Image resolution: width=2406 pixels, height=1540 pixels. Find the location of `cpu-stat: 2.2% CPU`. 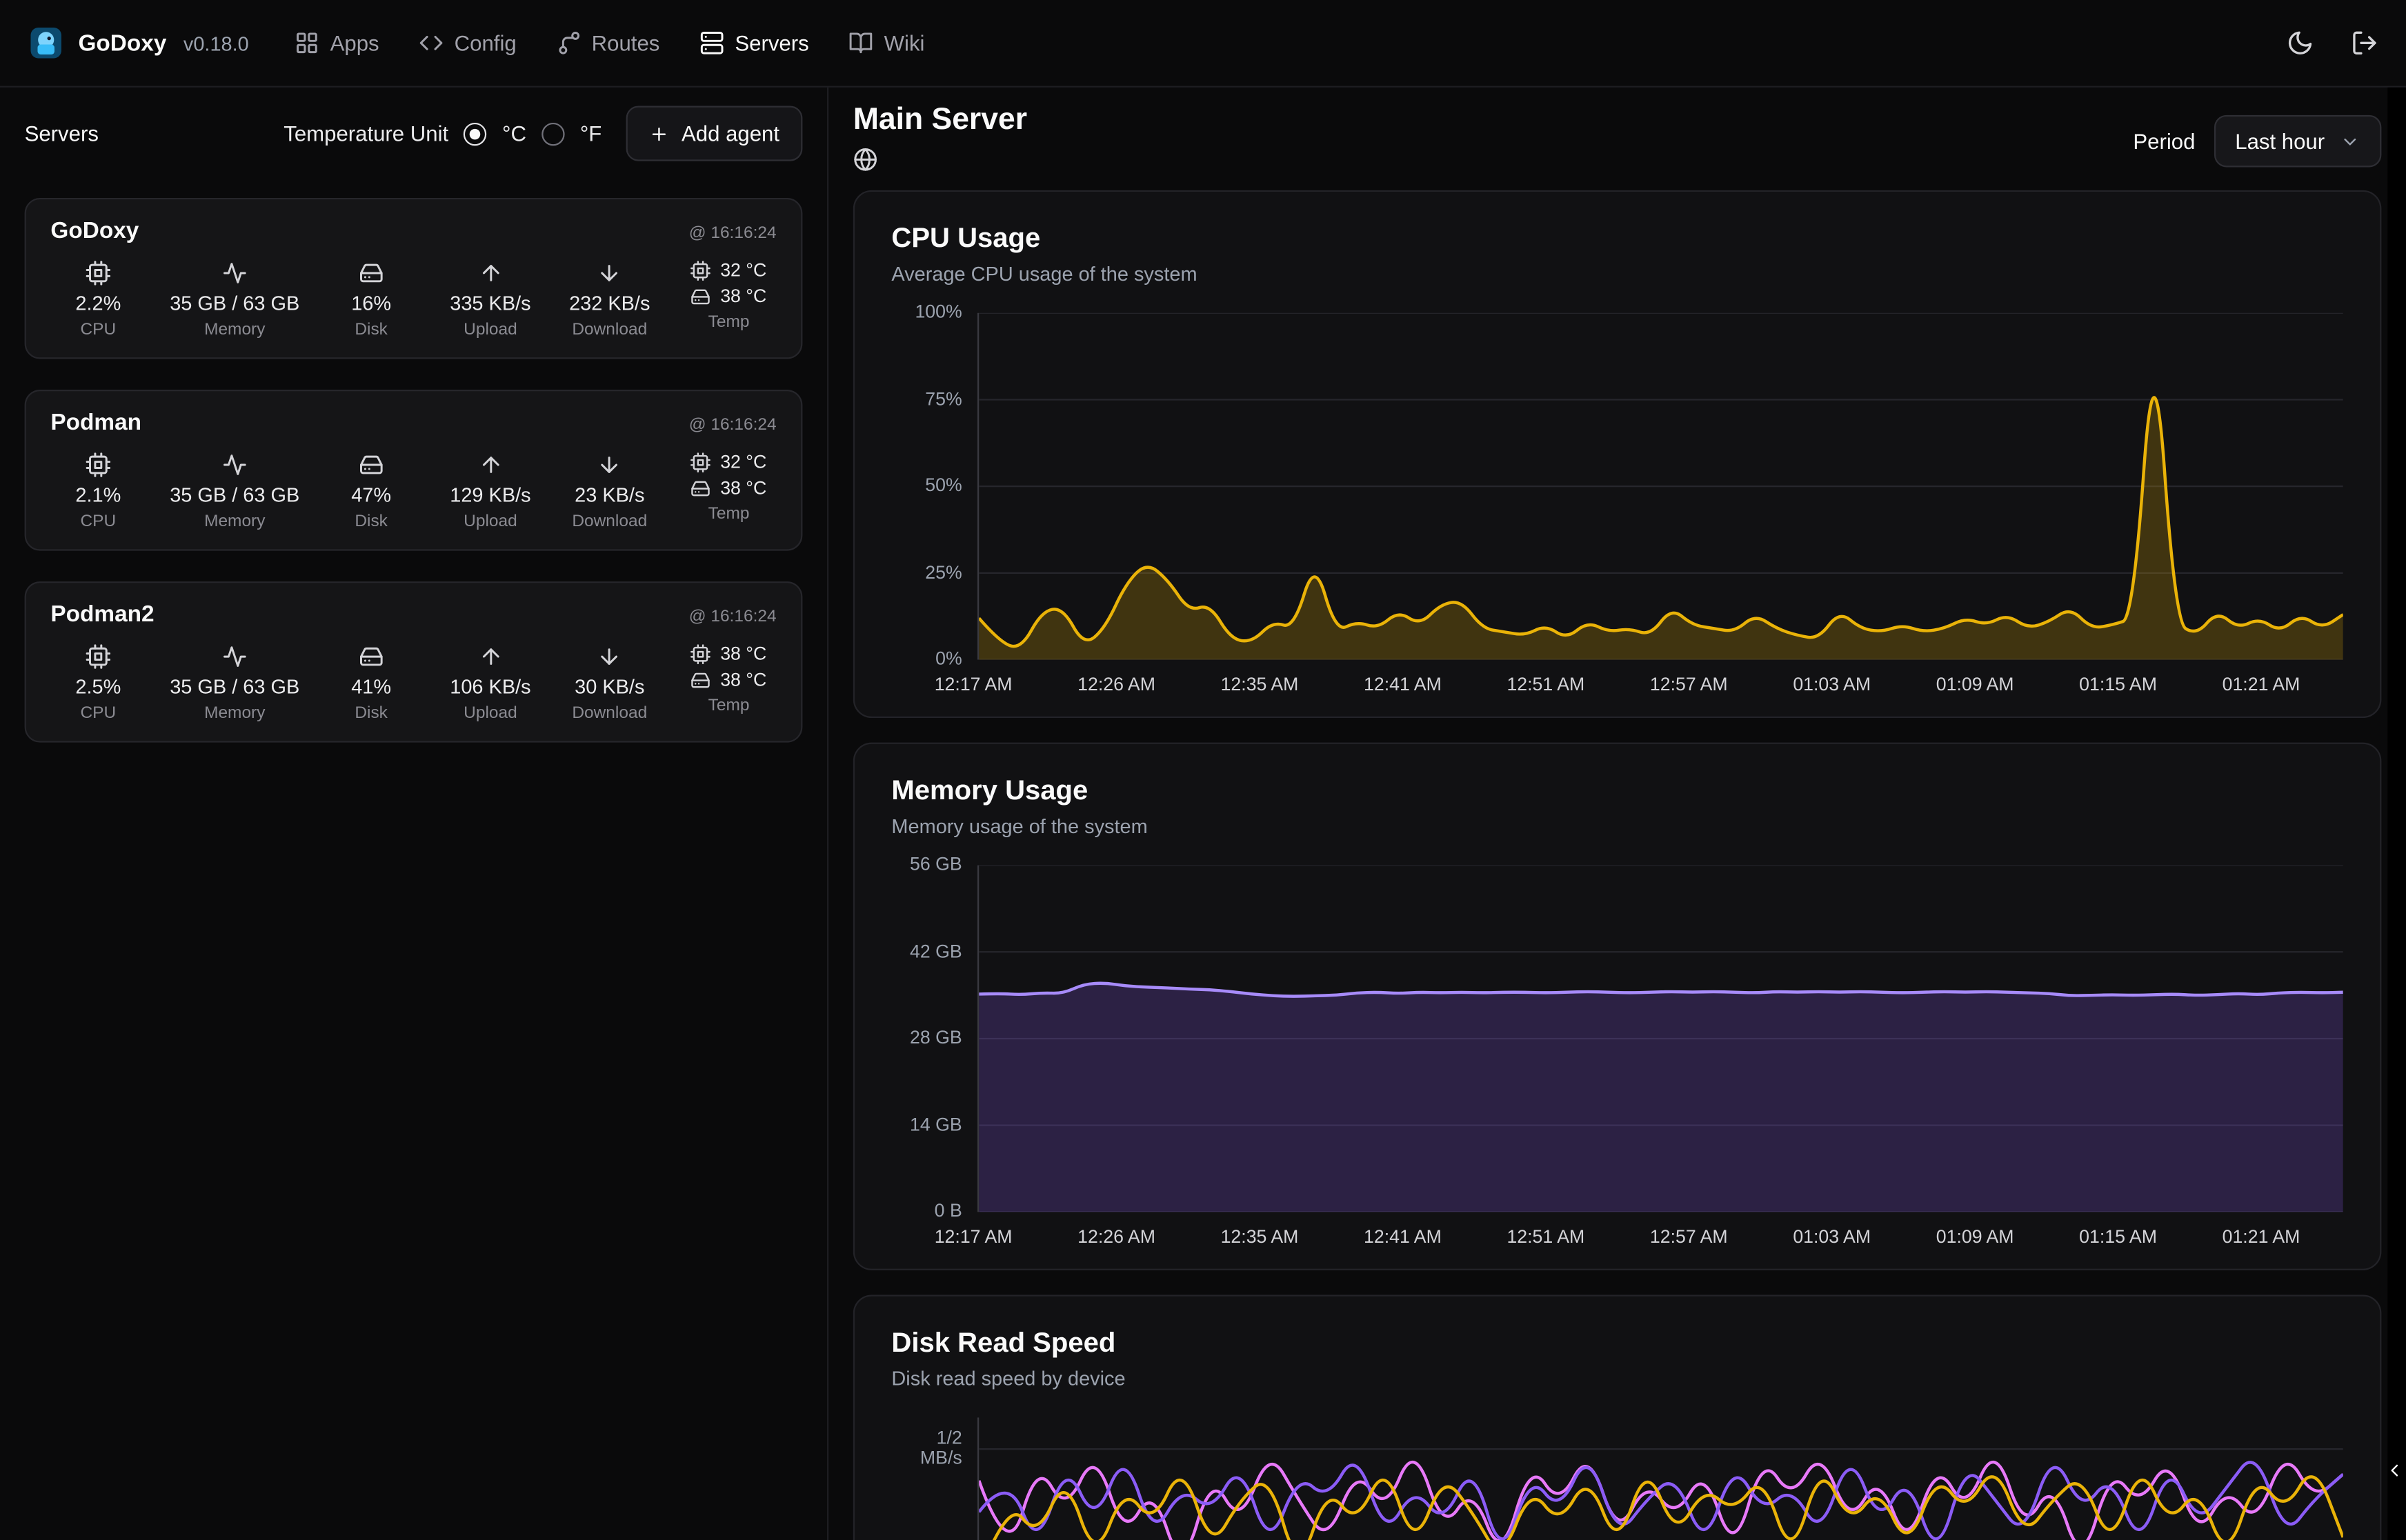

cpu-stat: 2.2% CPU is located at coordinates (98, 299).